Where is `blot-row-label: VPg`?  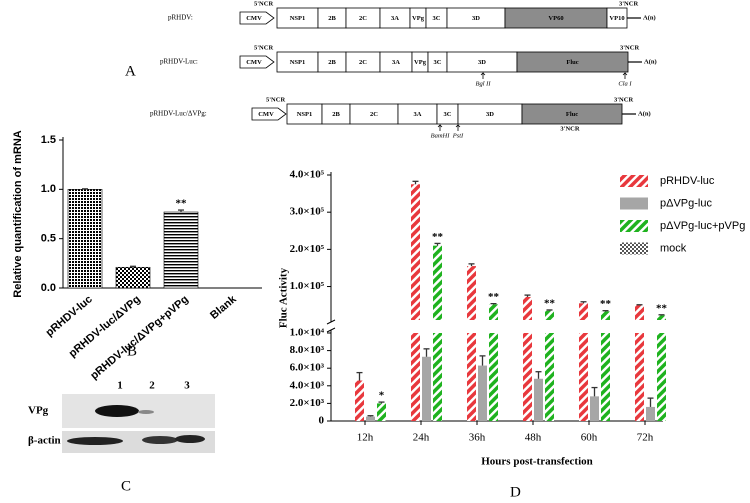
blot-row-label: VPg is located at coordinates (38, 411).